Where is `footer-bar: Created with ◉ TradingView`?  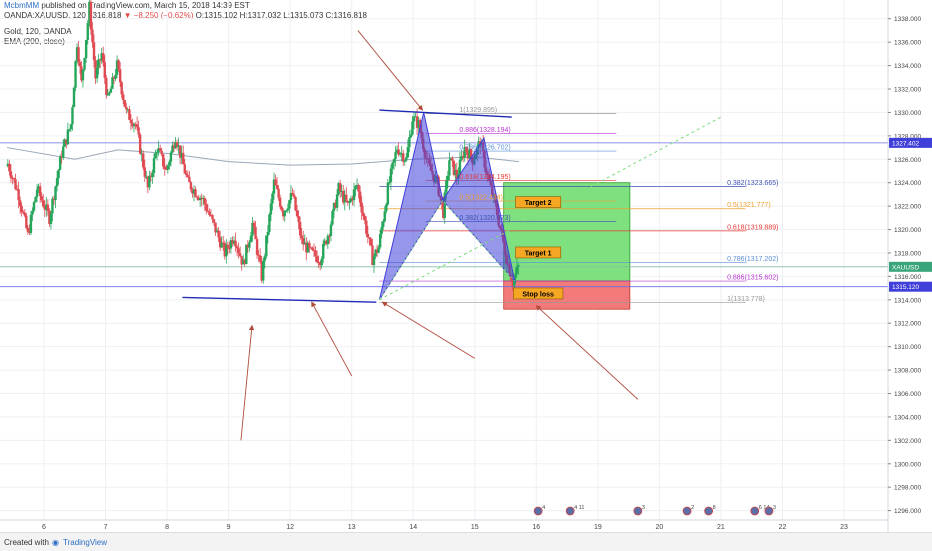
footer-bar: Created with ◉ TradingView is located at coordinates (466, 541).